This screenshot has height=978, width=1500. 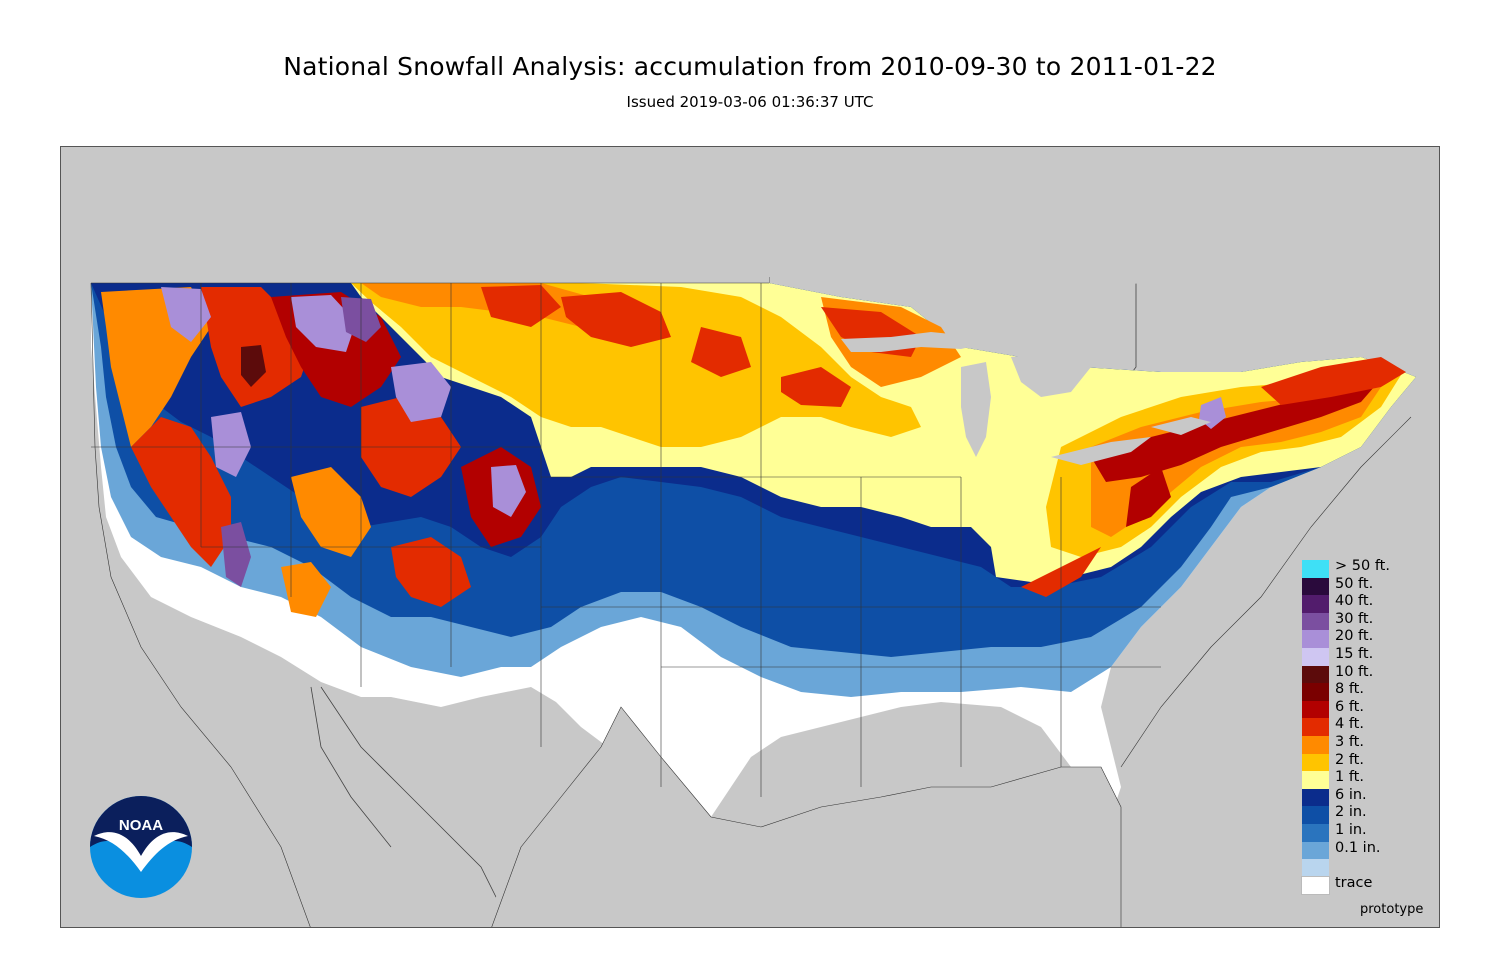 I want to click on noaa-emblem-icon: NOAA, so click(x=141, y=847).